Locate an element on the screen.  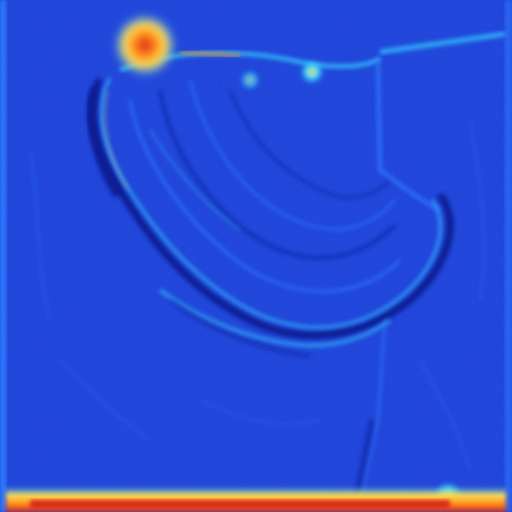
hotspot-top-left is located at coordinates (145, 45).